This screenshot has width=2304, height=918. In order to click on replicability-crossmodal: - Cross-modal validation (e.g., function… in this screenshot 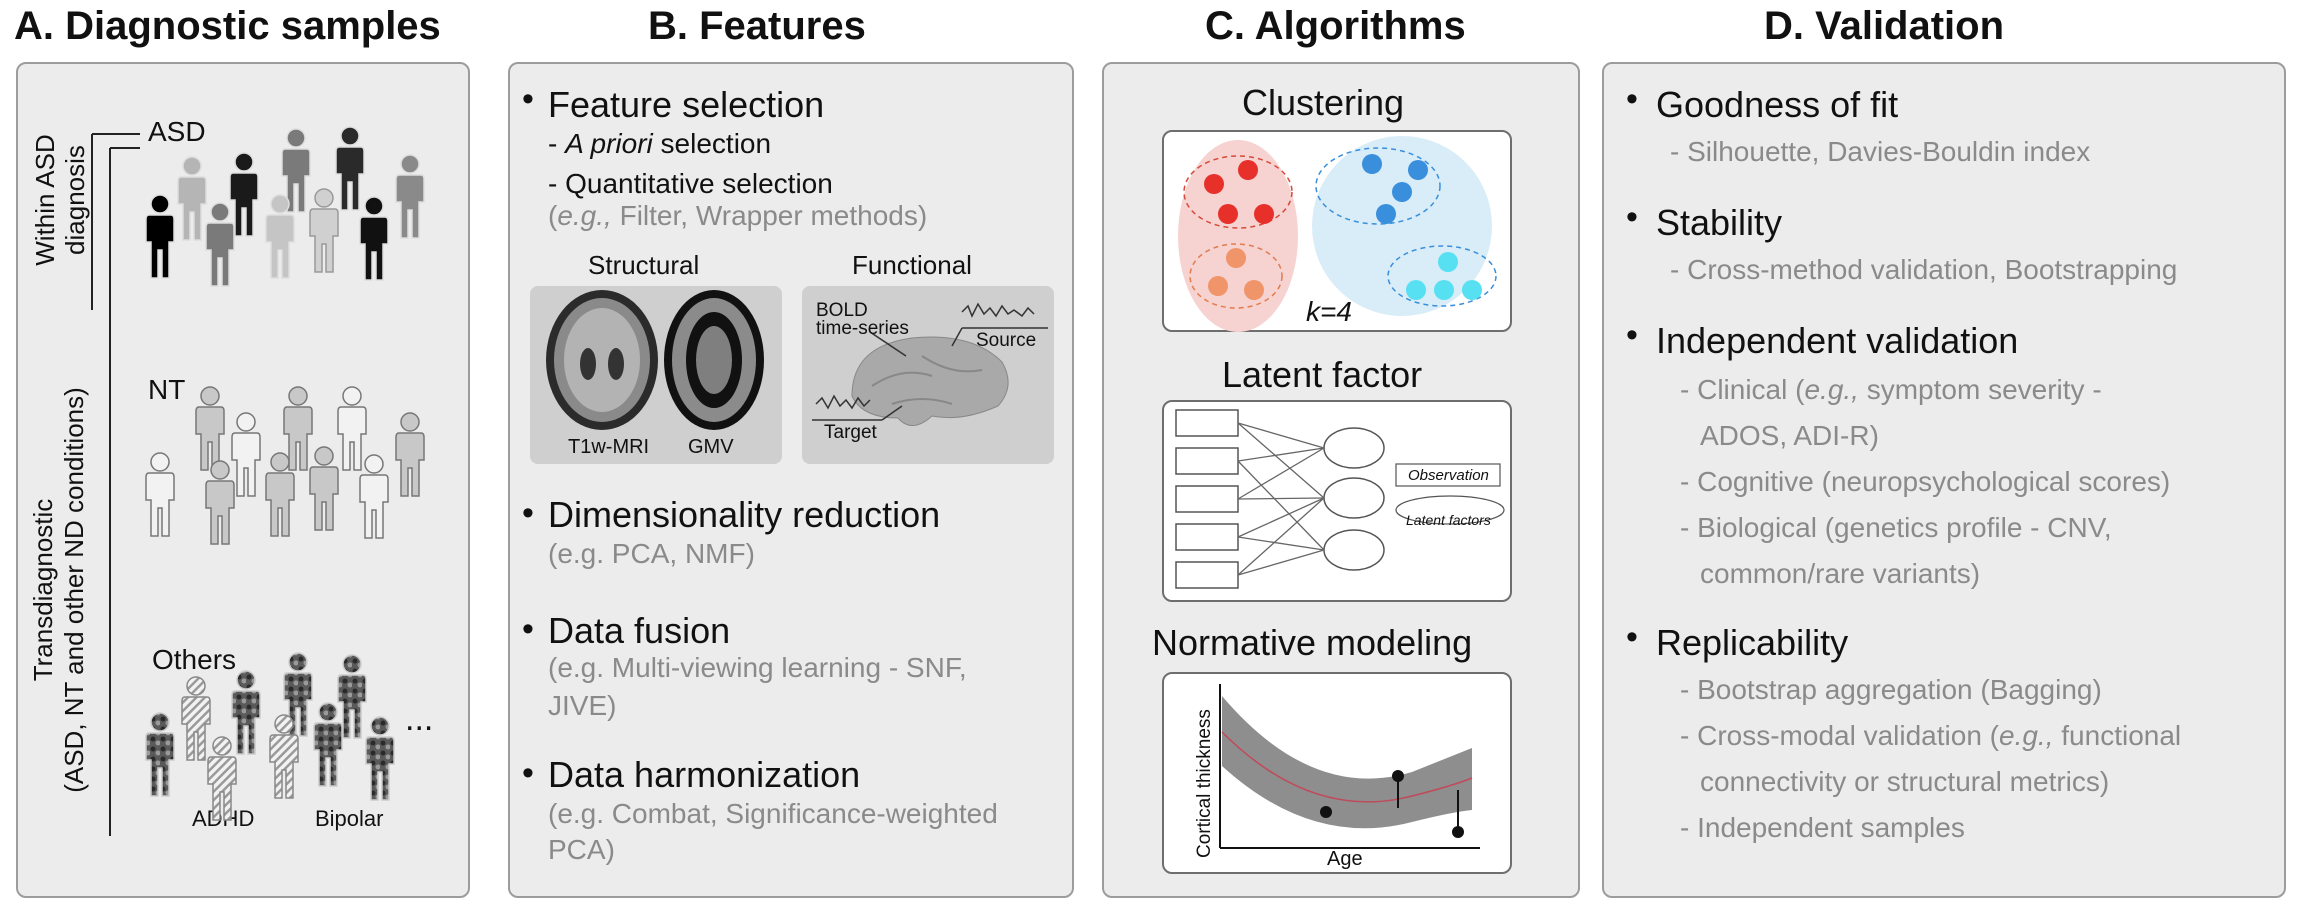, I will do `click(1930, 736)`.